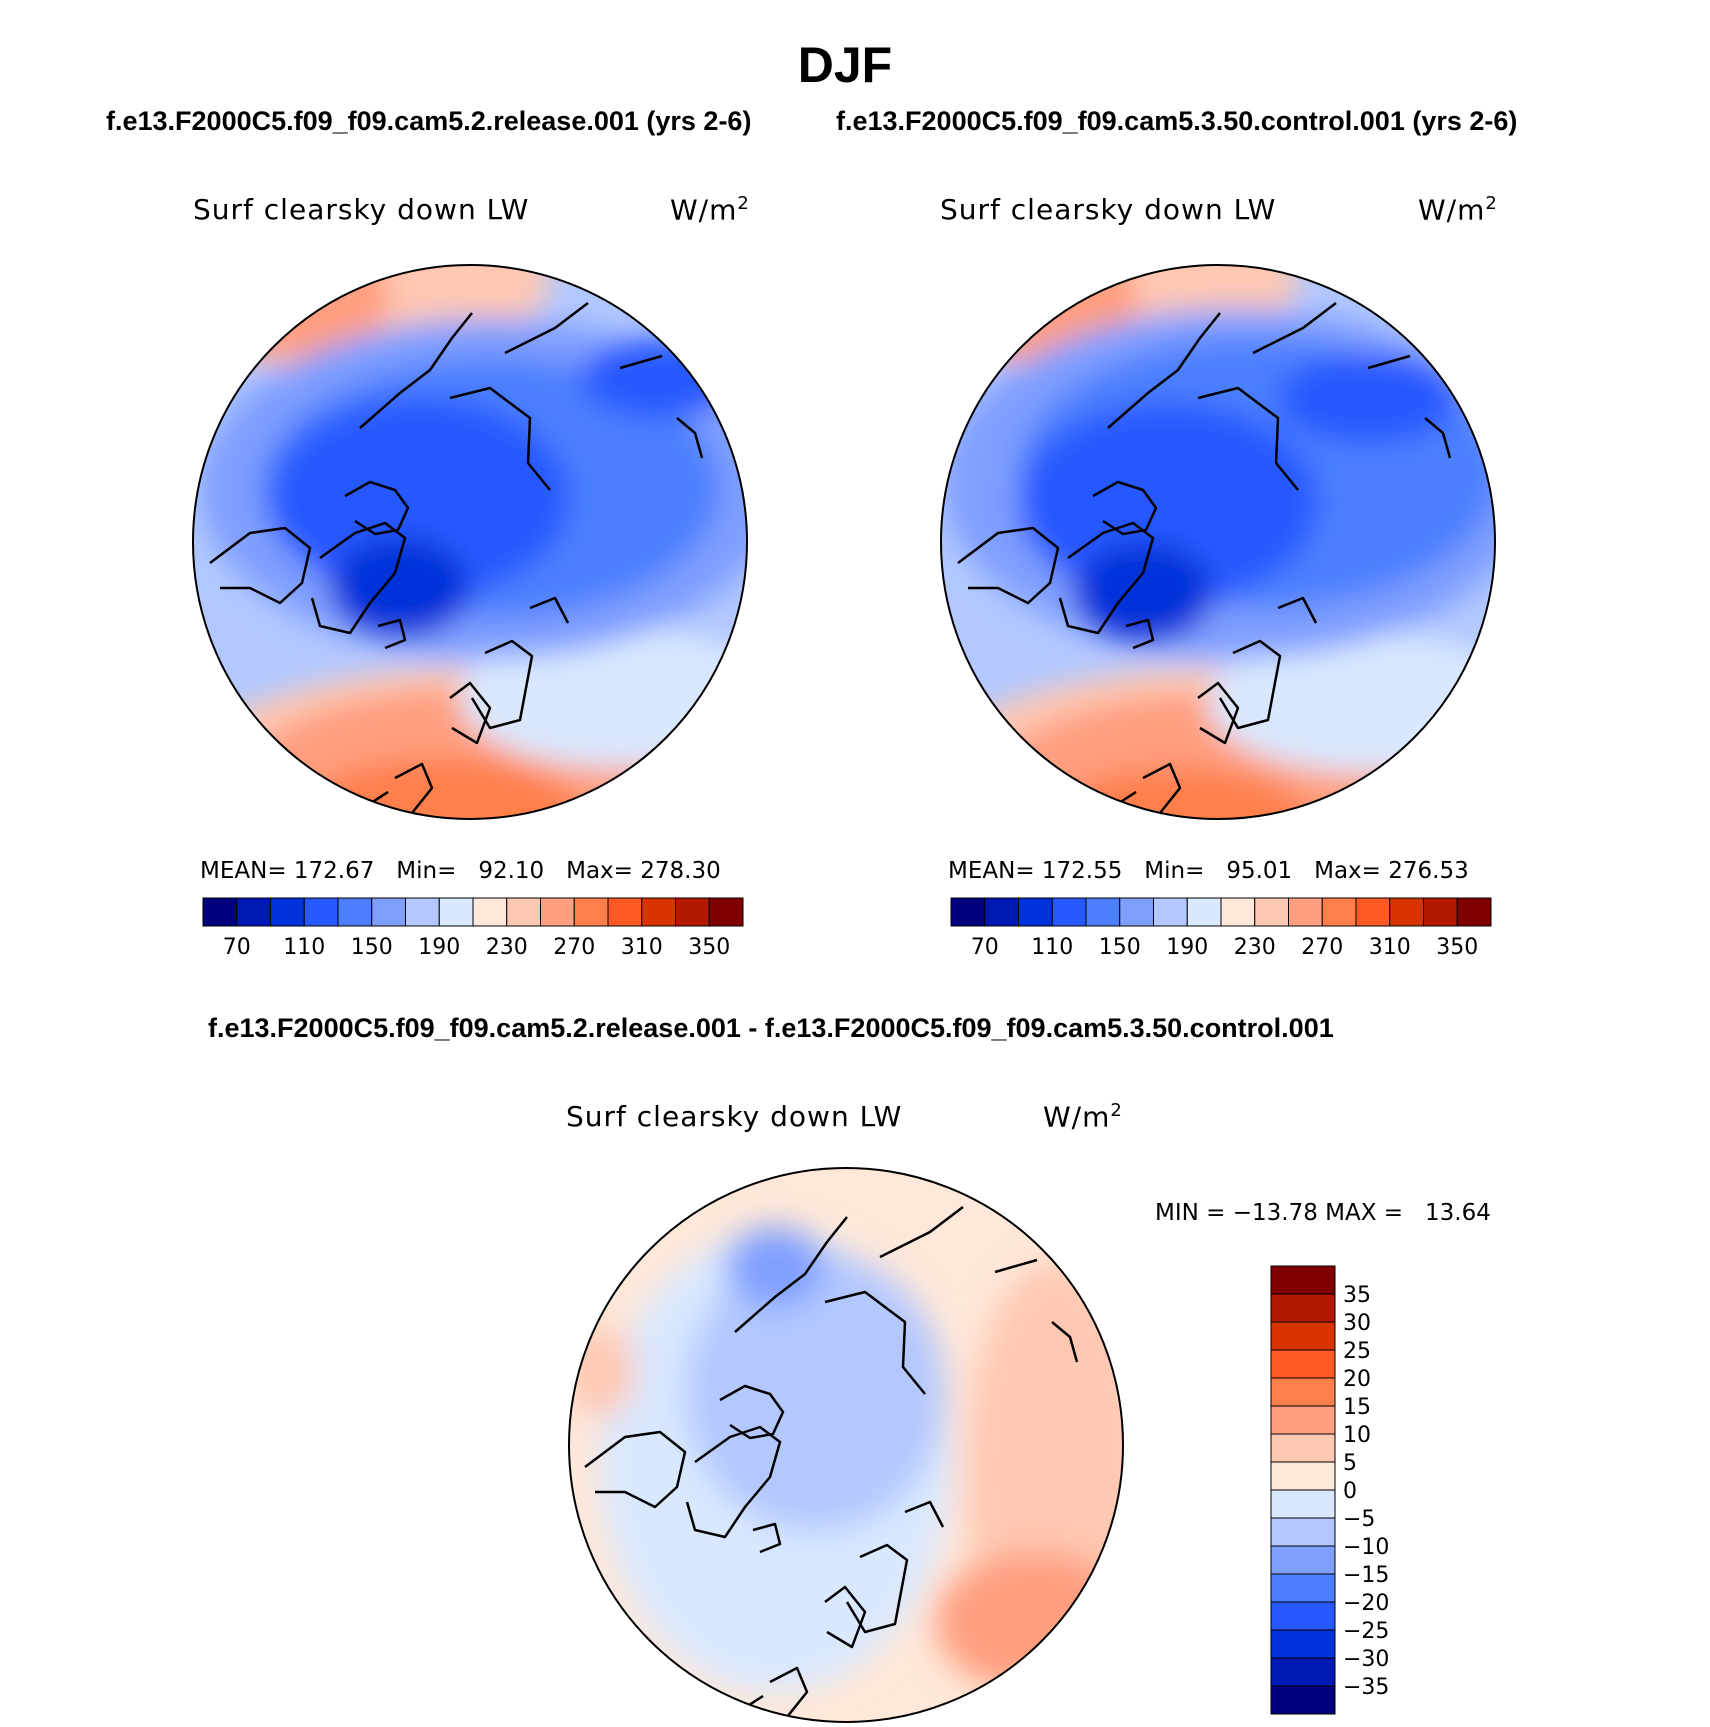 The width and height of the screenshot is (1710, 1727). I want to click on panel3-difference-map, so click(846, 1445).